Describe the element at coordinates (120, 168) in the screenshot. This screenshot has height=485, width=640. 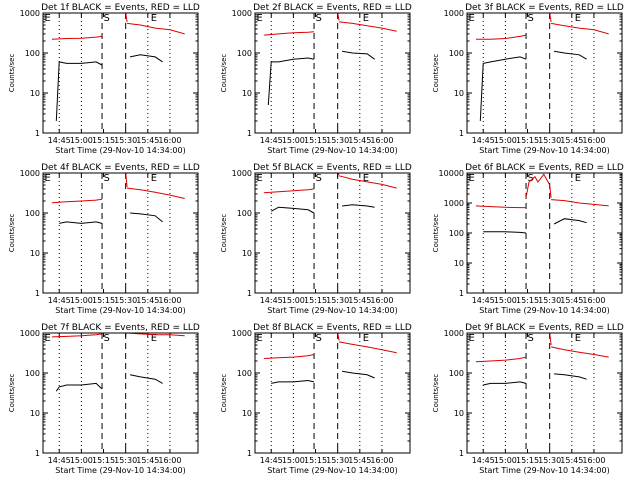
I see `panel-title: Det 4f BLACK = Events, RED = LLD` at that location.